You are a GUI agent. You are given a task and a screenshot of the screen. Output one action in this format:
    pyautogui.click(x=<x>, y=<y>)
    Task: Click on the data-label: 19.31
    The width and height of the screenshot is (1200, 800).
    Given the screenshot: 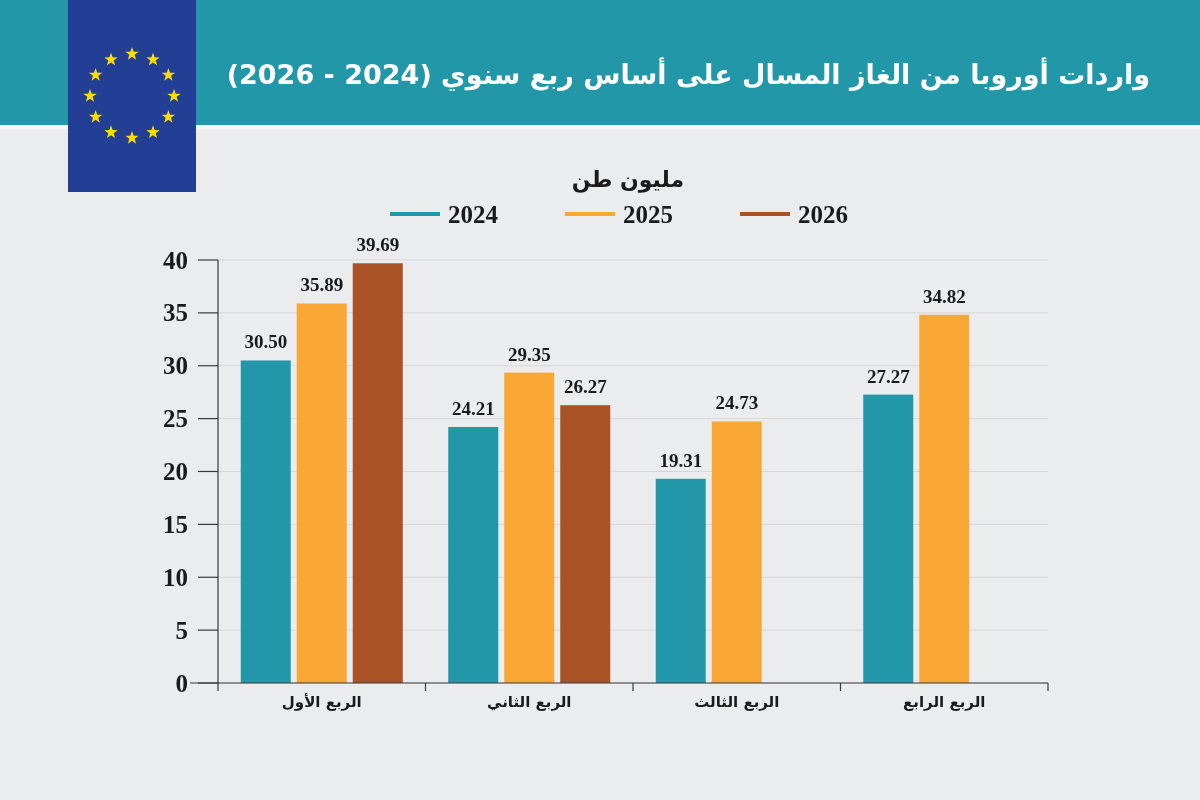 What is the action you would take?
    pyautogui.click(x=681, y=460)
    